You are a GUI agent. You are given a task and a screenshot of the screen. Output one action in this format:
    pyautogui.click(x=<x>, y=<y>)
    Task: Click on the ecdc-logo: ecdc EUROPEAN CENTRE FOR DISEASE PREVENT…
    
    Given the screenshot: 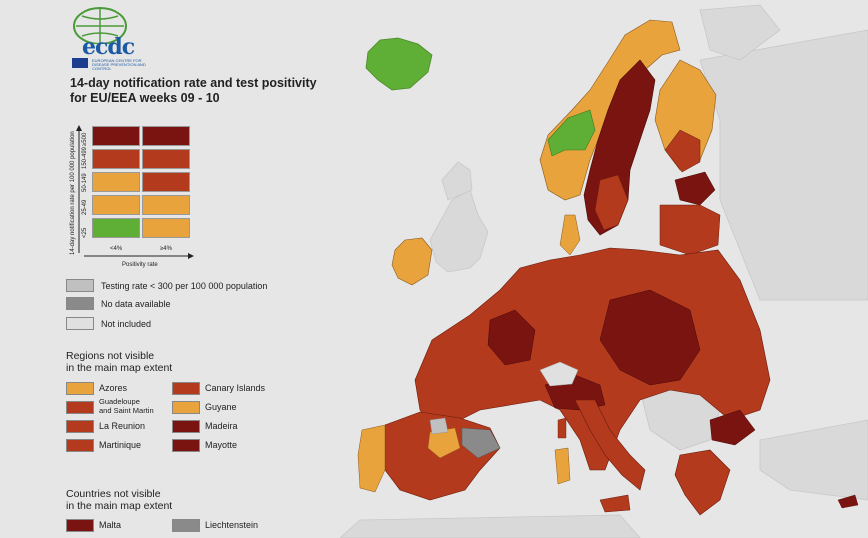 What is the action you would take?
    pyautogui.click(x=114, y=37)
    